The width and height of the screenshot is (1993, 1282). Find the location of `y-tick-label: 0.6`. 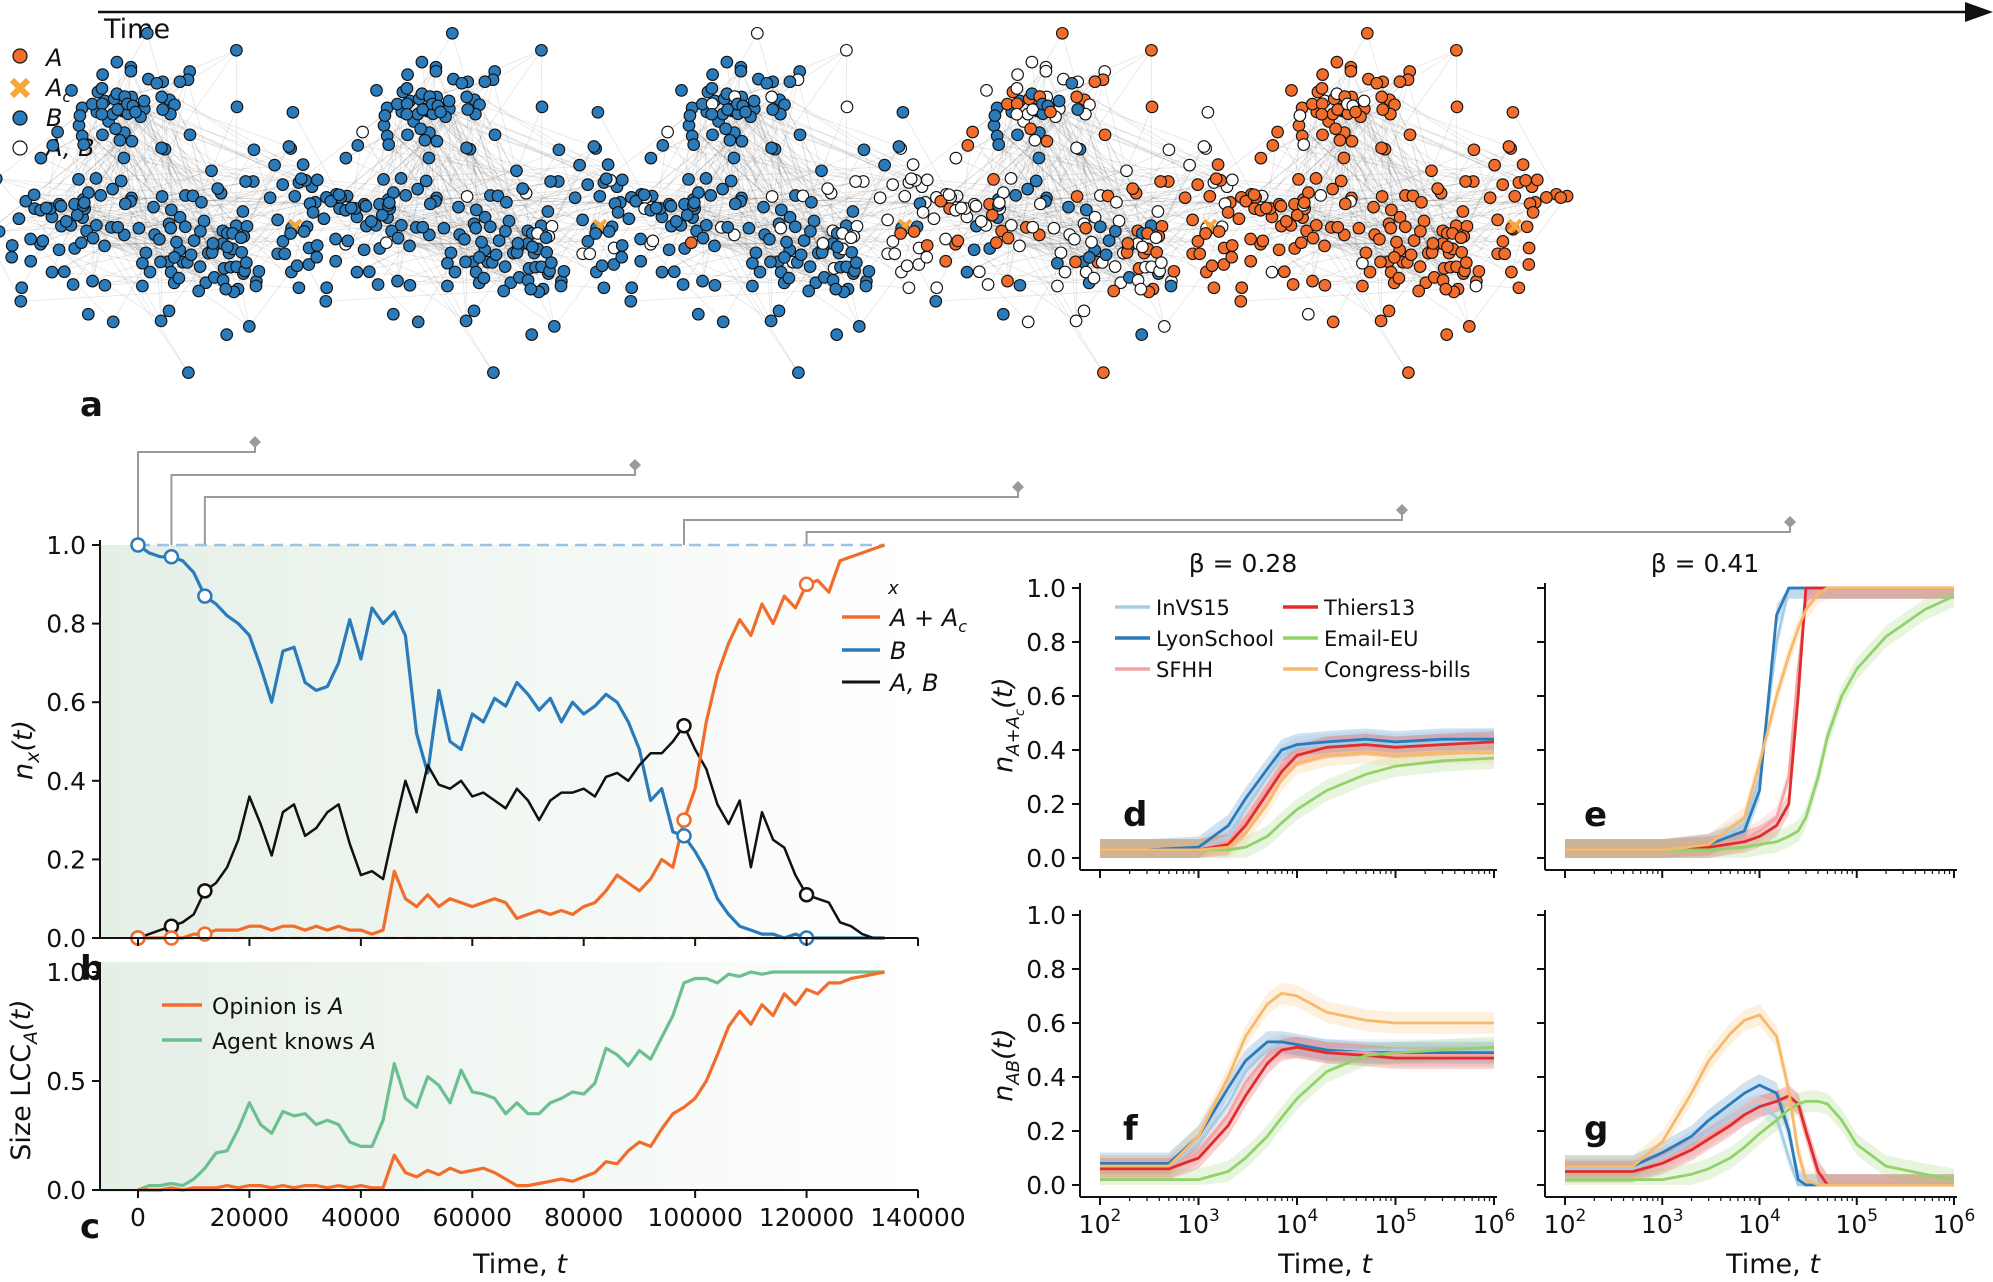

y-tick-label: 0.6 is located at coordinates (1046, 1023).